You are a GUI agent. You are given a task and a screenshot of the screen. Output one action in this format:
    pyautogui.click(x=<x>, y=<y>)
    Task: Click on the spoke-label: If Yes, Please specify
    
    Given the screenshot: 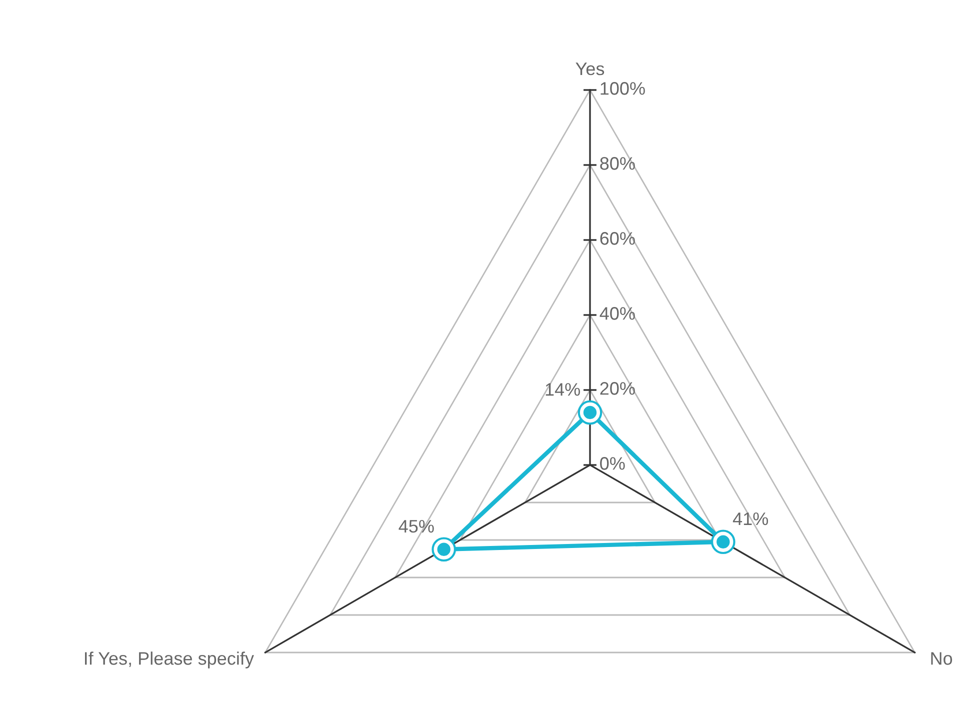 What is the action you would take?
    pyautogui.click(x=169, y=660)
    